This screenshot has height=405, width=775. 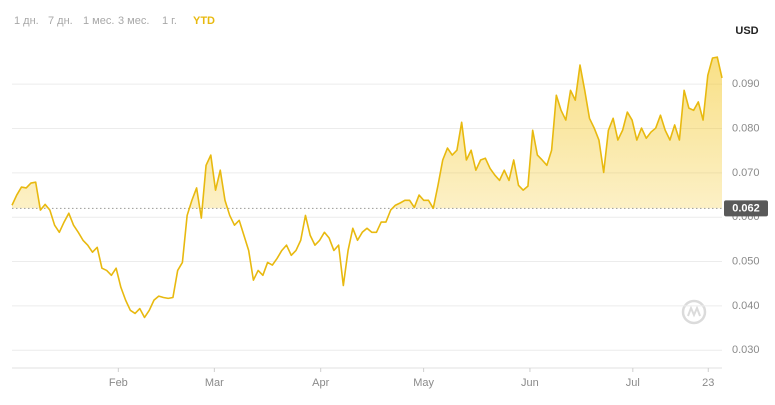 What do you see at coordinates (99, 21) in the screenshot?
I see `period-tab: 1 мес.` at bounding box center [99, 21].